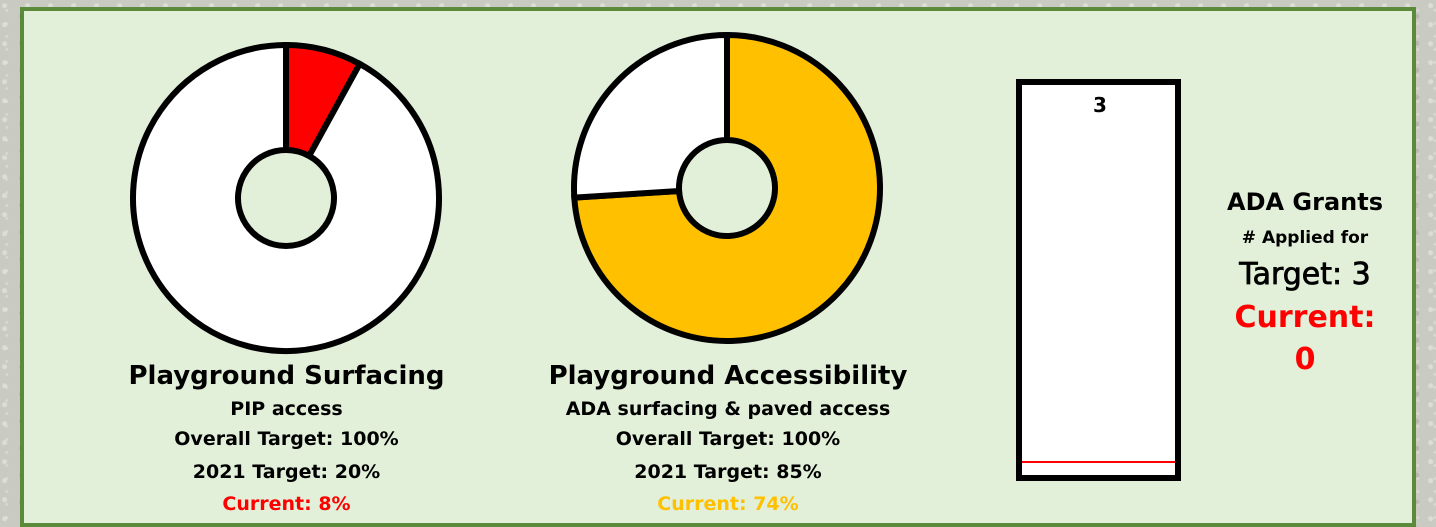 The height and width of the screenshot is (527, 1436). I want to click on bar-chart-grants, so click(1098, 280).